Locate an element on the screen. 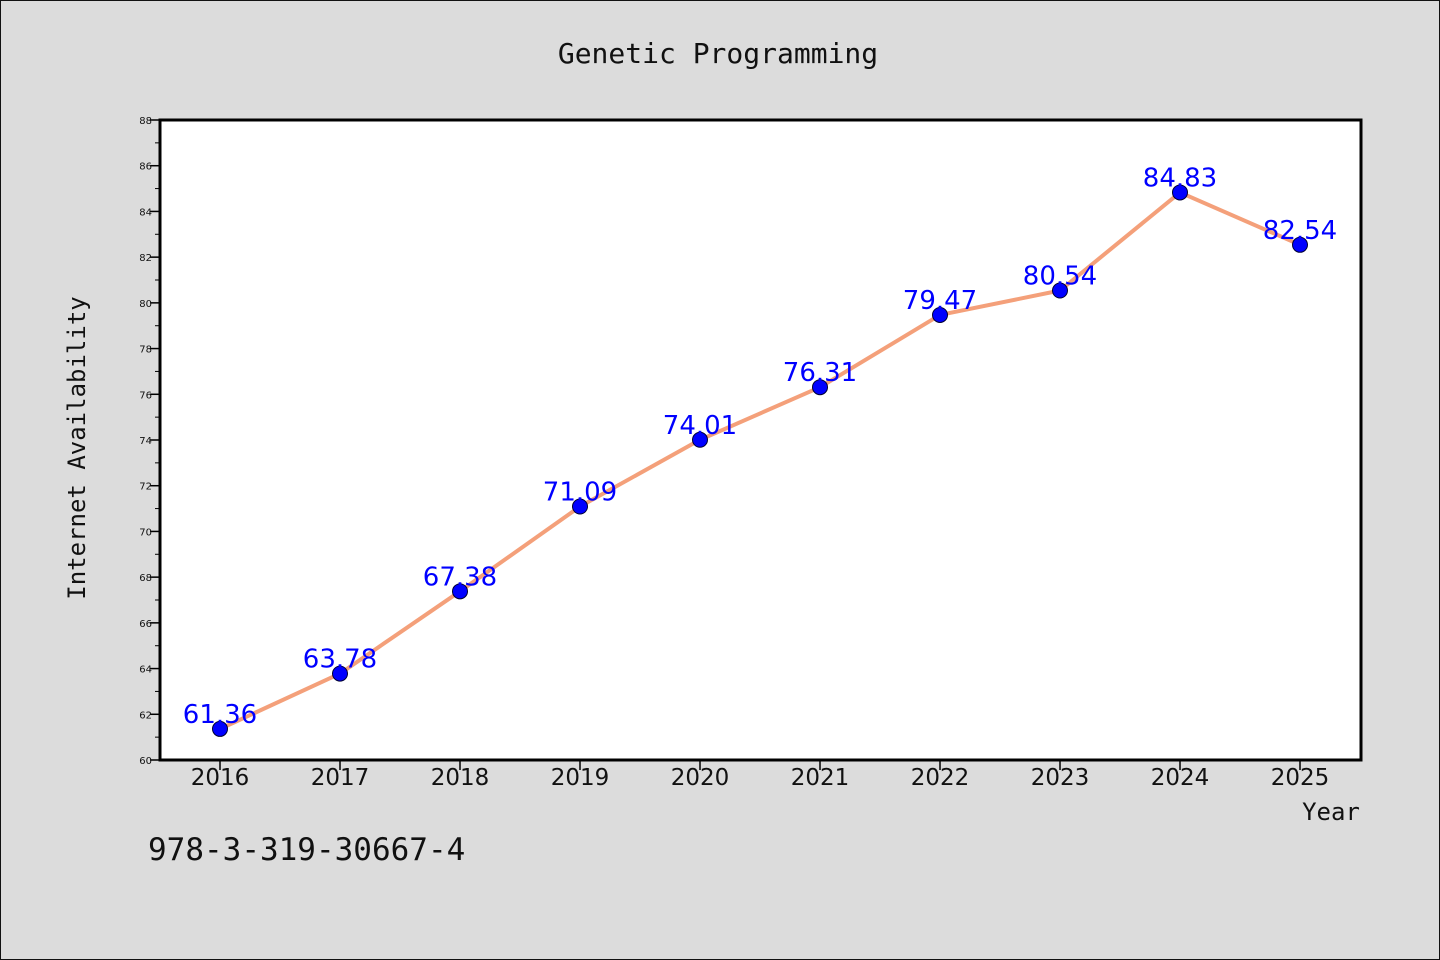  y-tick-label: 60 is located at coordinates (145, 761).